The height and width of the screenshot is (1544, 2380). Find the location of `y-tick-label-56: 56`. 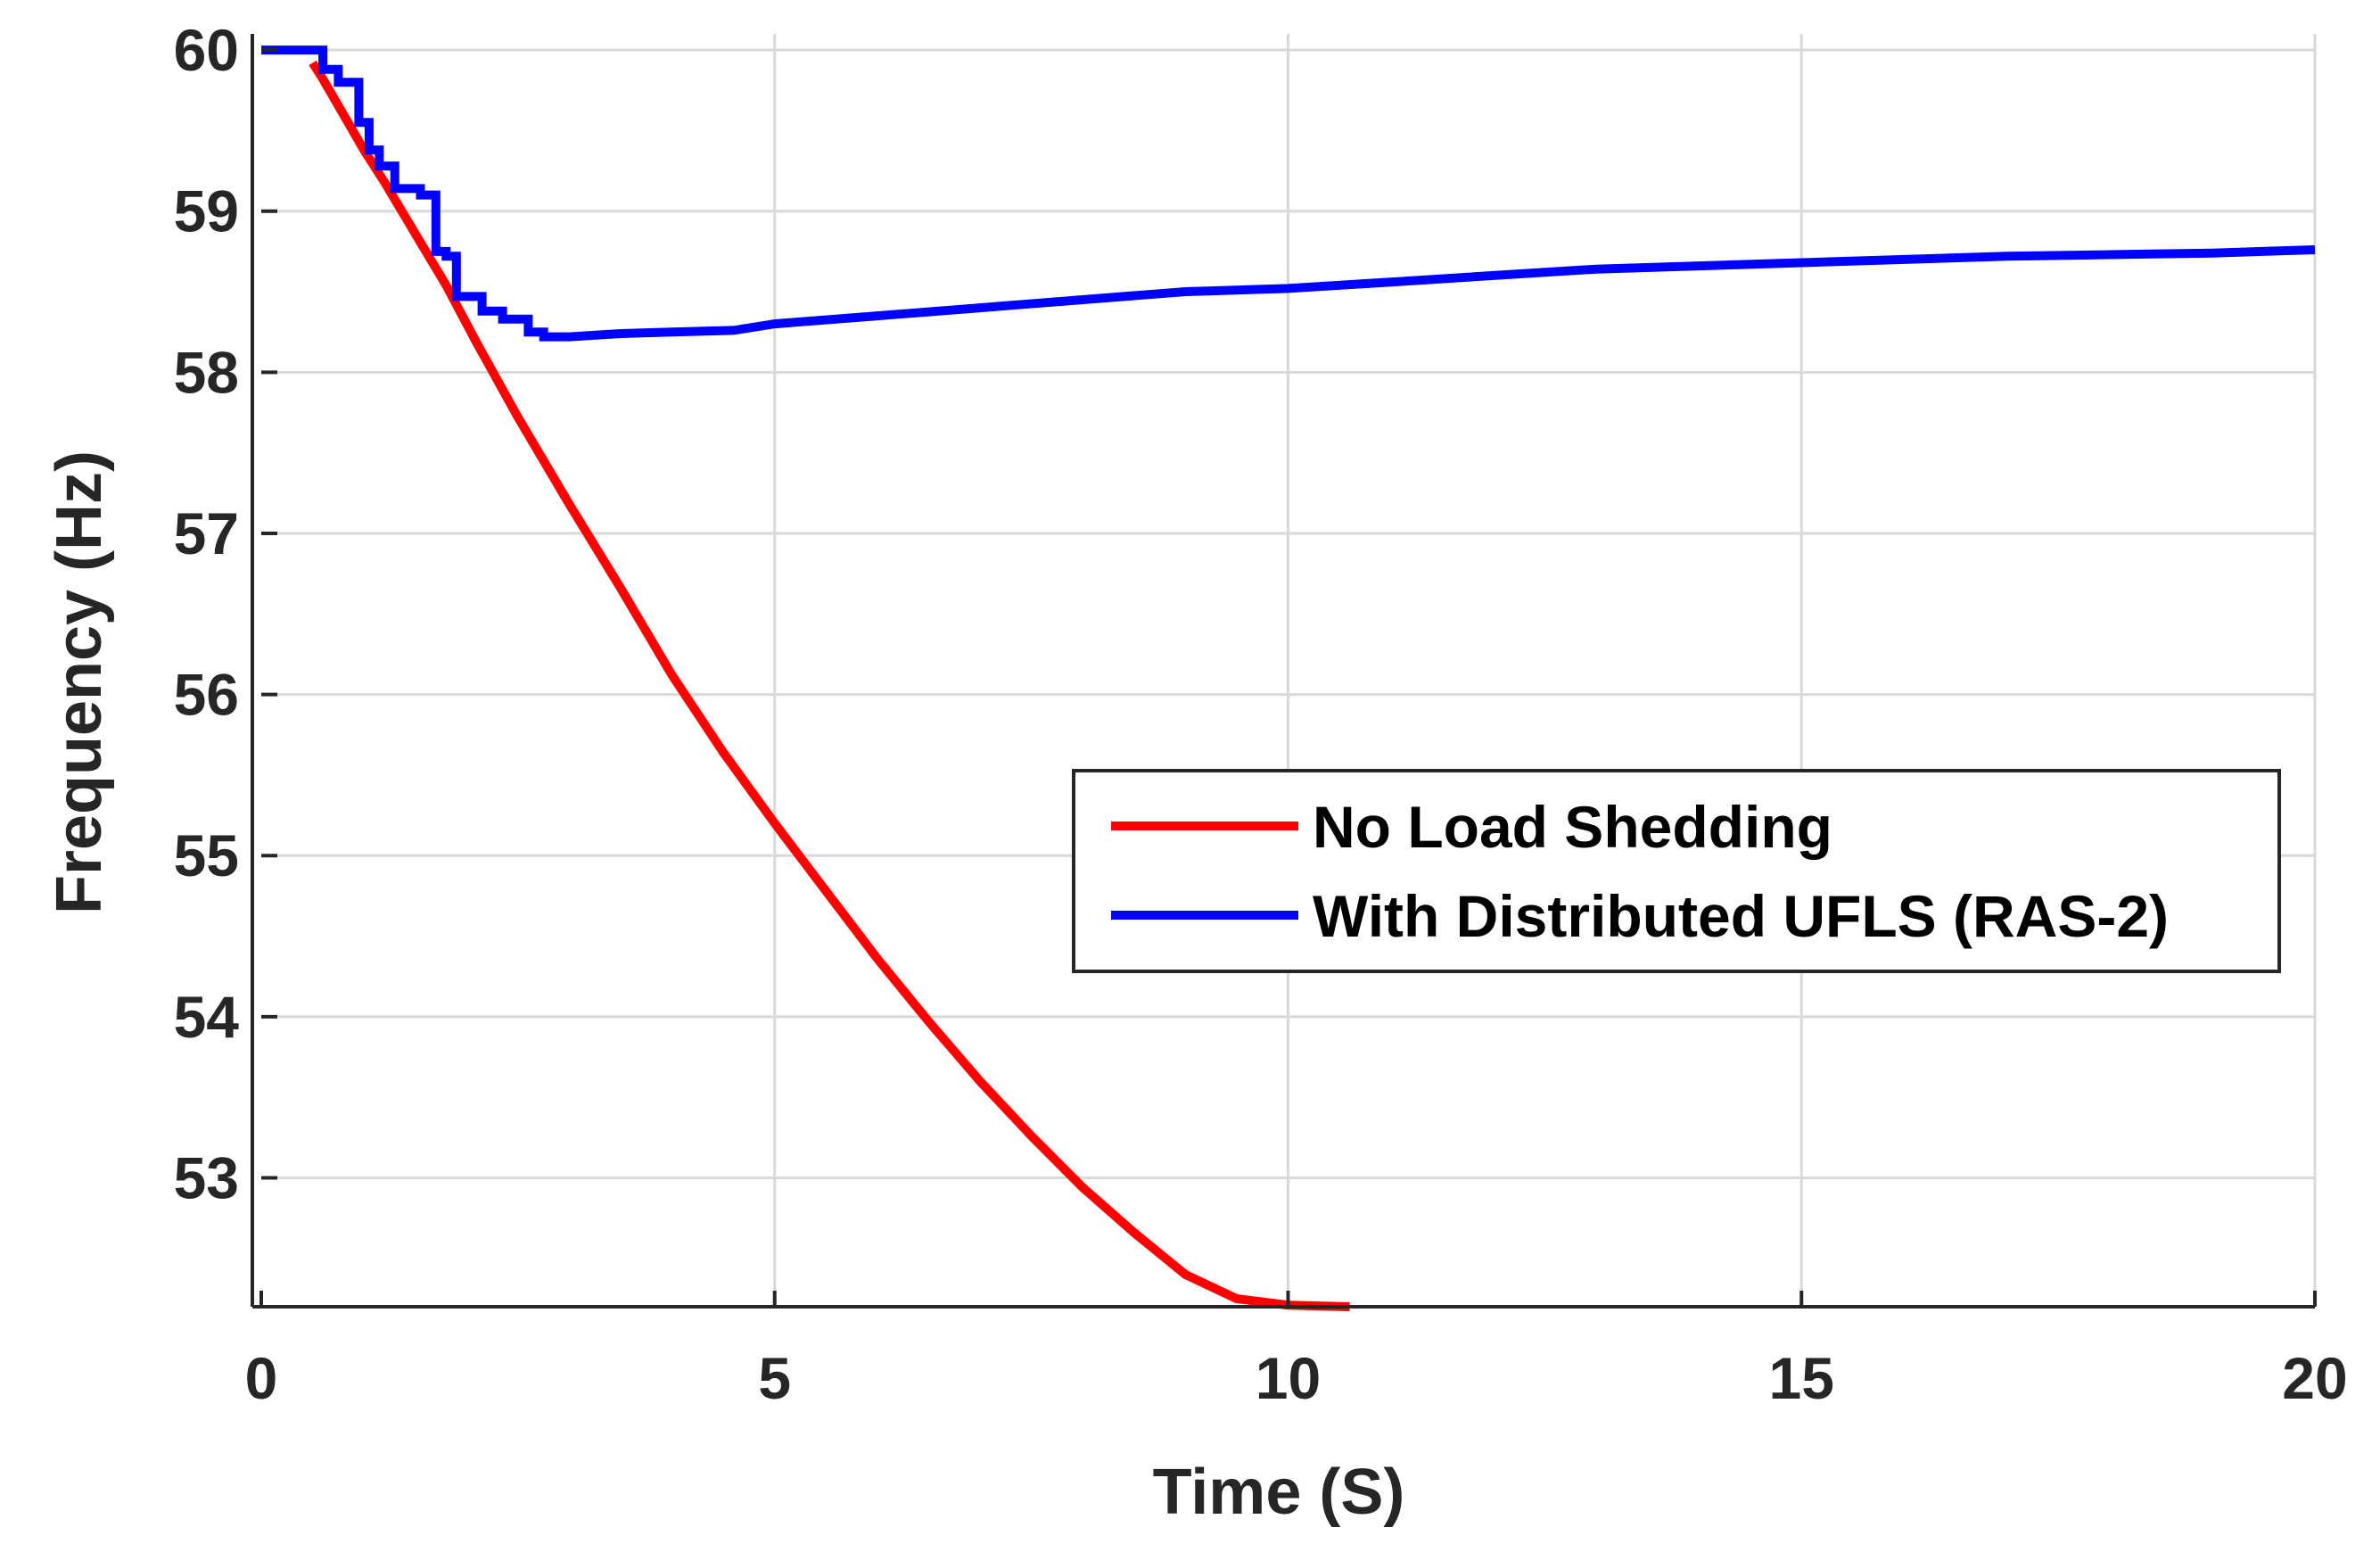

y-tick-label-56: 56 is located at coordinates (206, 695).